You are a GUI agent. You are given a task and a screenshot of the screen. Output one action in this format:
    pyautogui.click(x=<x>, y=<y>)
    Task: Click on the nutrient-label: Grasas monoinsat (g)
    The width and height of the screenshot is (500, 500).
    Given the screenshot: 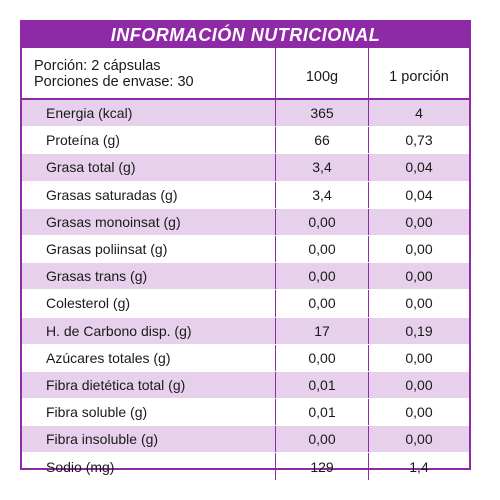 What is the action you would take?
    pyautogui.click(x=113, y=221)
    